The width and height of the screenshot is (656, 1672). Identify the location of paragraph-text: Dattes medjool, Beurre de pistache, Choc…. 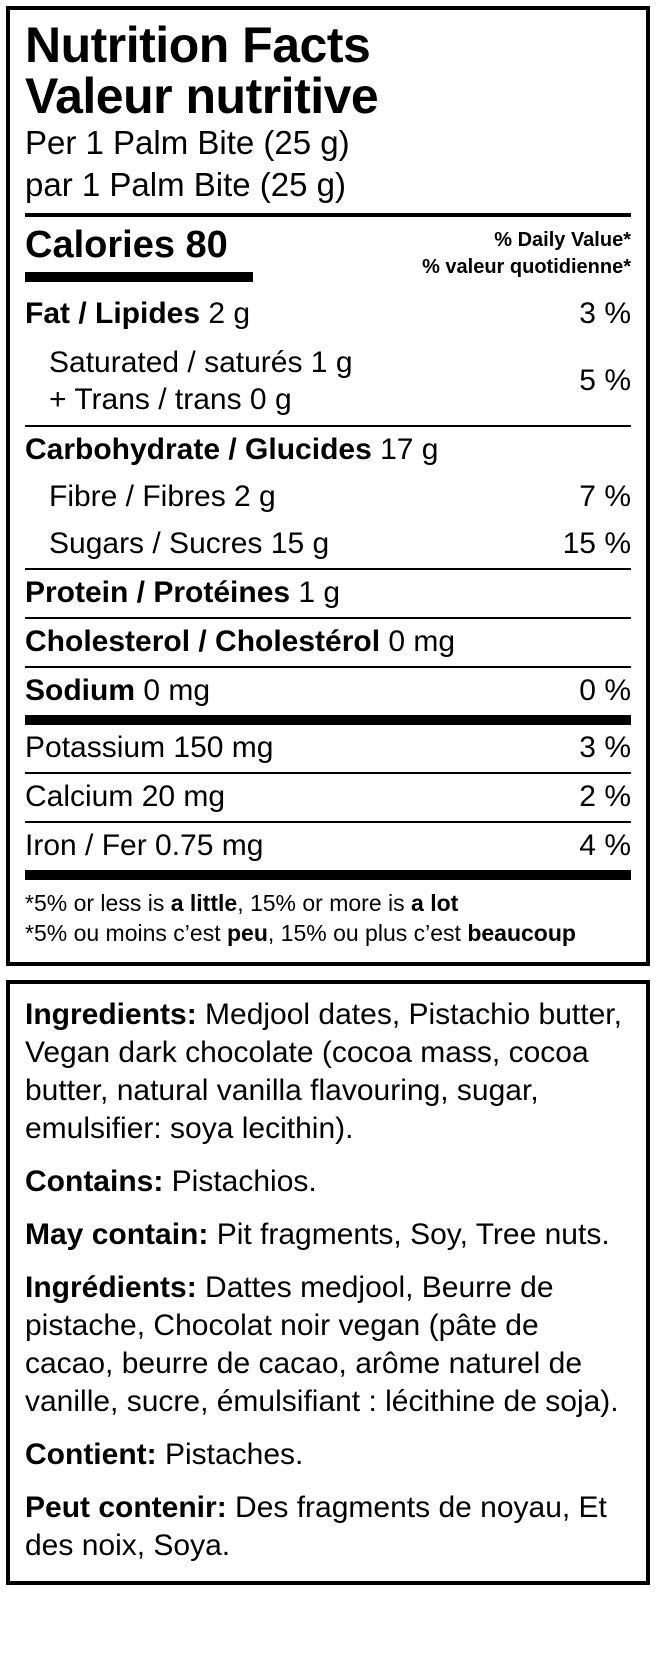
(322, 1344).